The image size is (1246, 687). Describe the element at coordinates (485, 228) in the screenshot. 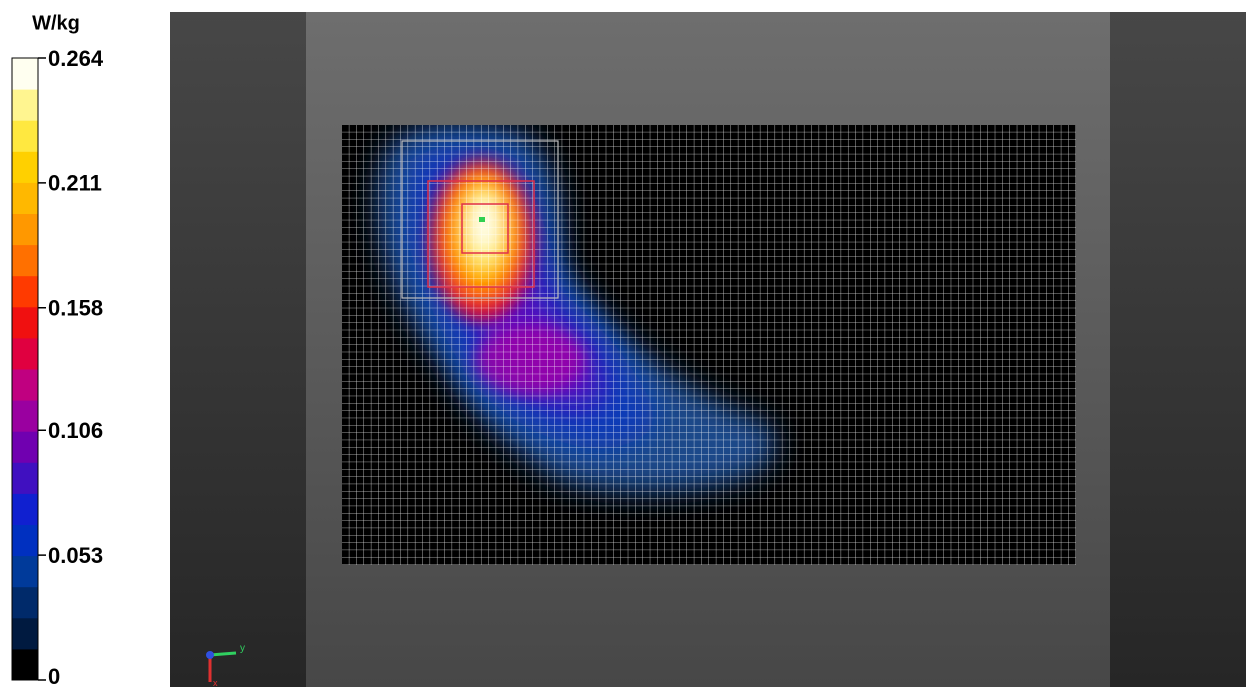

I see `cube-box` at that location.